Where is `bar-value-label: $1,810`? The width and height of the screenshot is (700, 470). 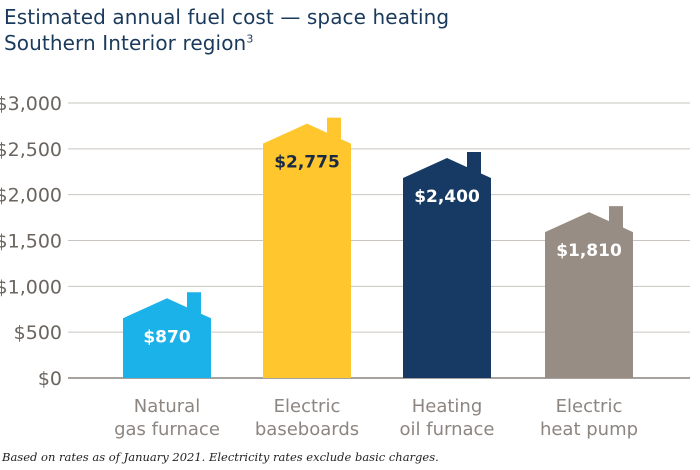
bar-value-label: $1,810 is located at coordinates (589, 251).